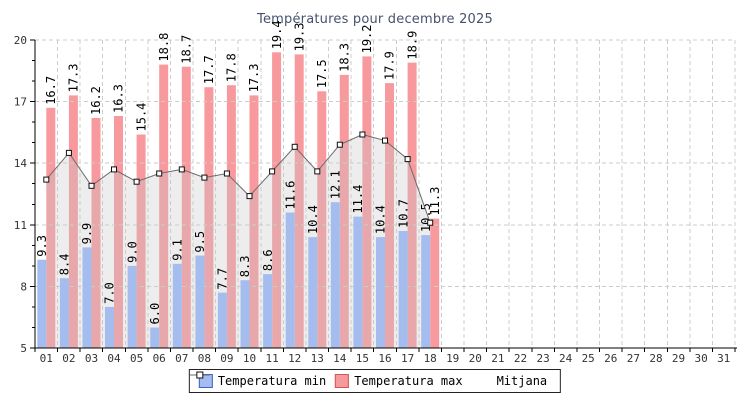 The image size is (750, 400). What do you see at coordinates (204, 358) in the screenshot?
I see `svg-text: 08` at bounding box center [204, 358].